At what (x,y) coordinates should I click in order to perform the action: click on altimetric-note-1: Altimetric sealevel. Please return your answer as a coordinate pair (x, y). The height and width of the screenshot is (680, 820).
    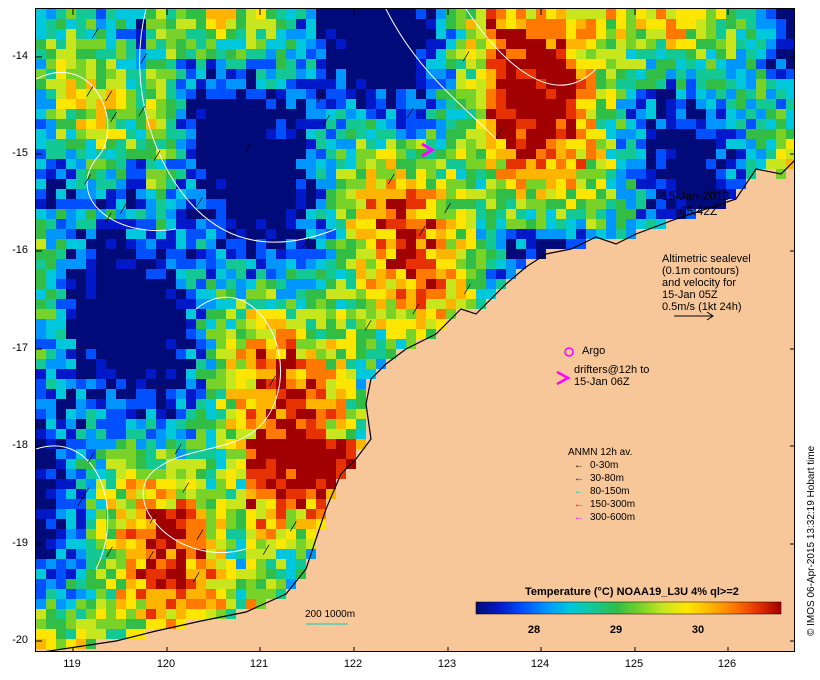
    Looking at the image, I should click on (706, 259).